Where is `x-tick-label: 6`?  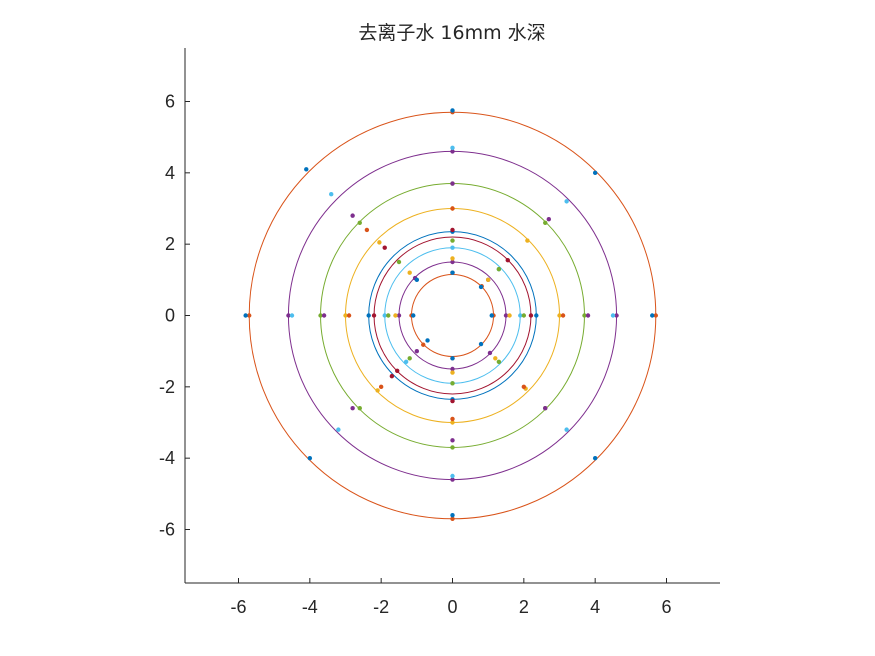 x-tick-label: 6 is located at coordinates (666, 607).